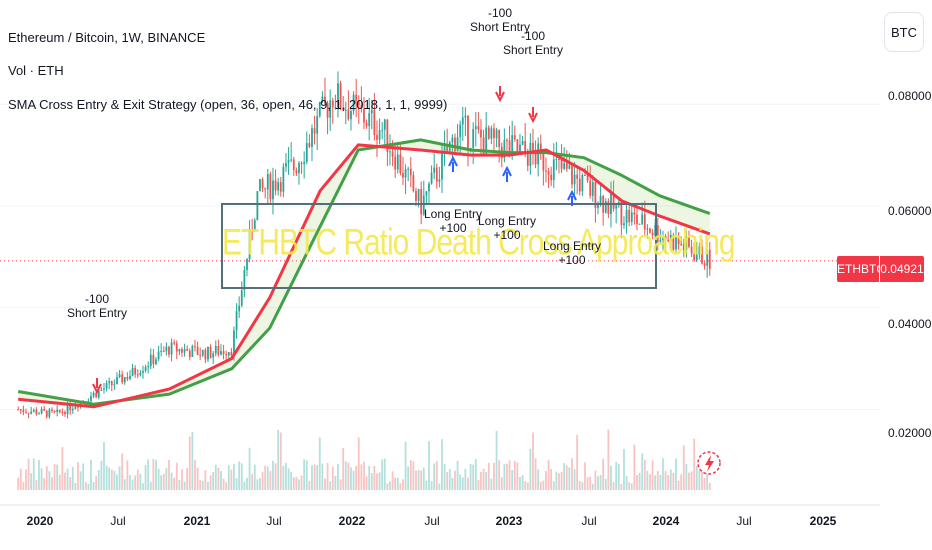 This screenshot has width=932, height=550. I want to click on short-entry-label-1: -100 Short Entry, so click(97, 306).